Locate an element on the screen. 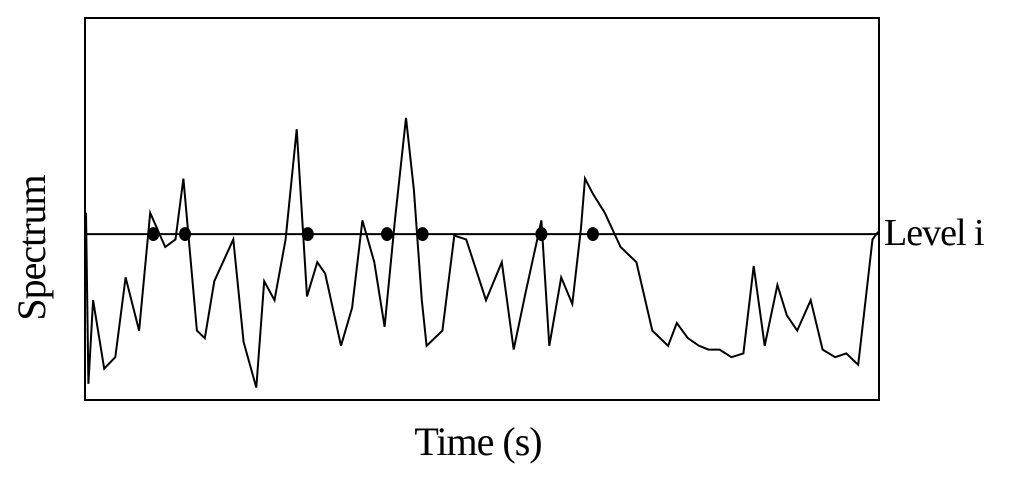 The width and height of the screenshot is (1024, 481). marker-layer is located at coordinates (373, 234).